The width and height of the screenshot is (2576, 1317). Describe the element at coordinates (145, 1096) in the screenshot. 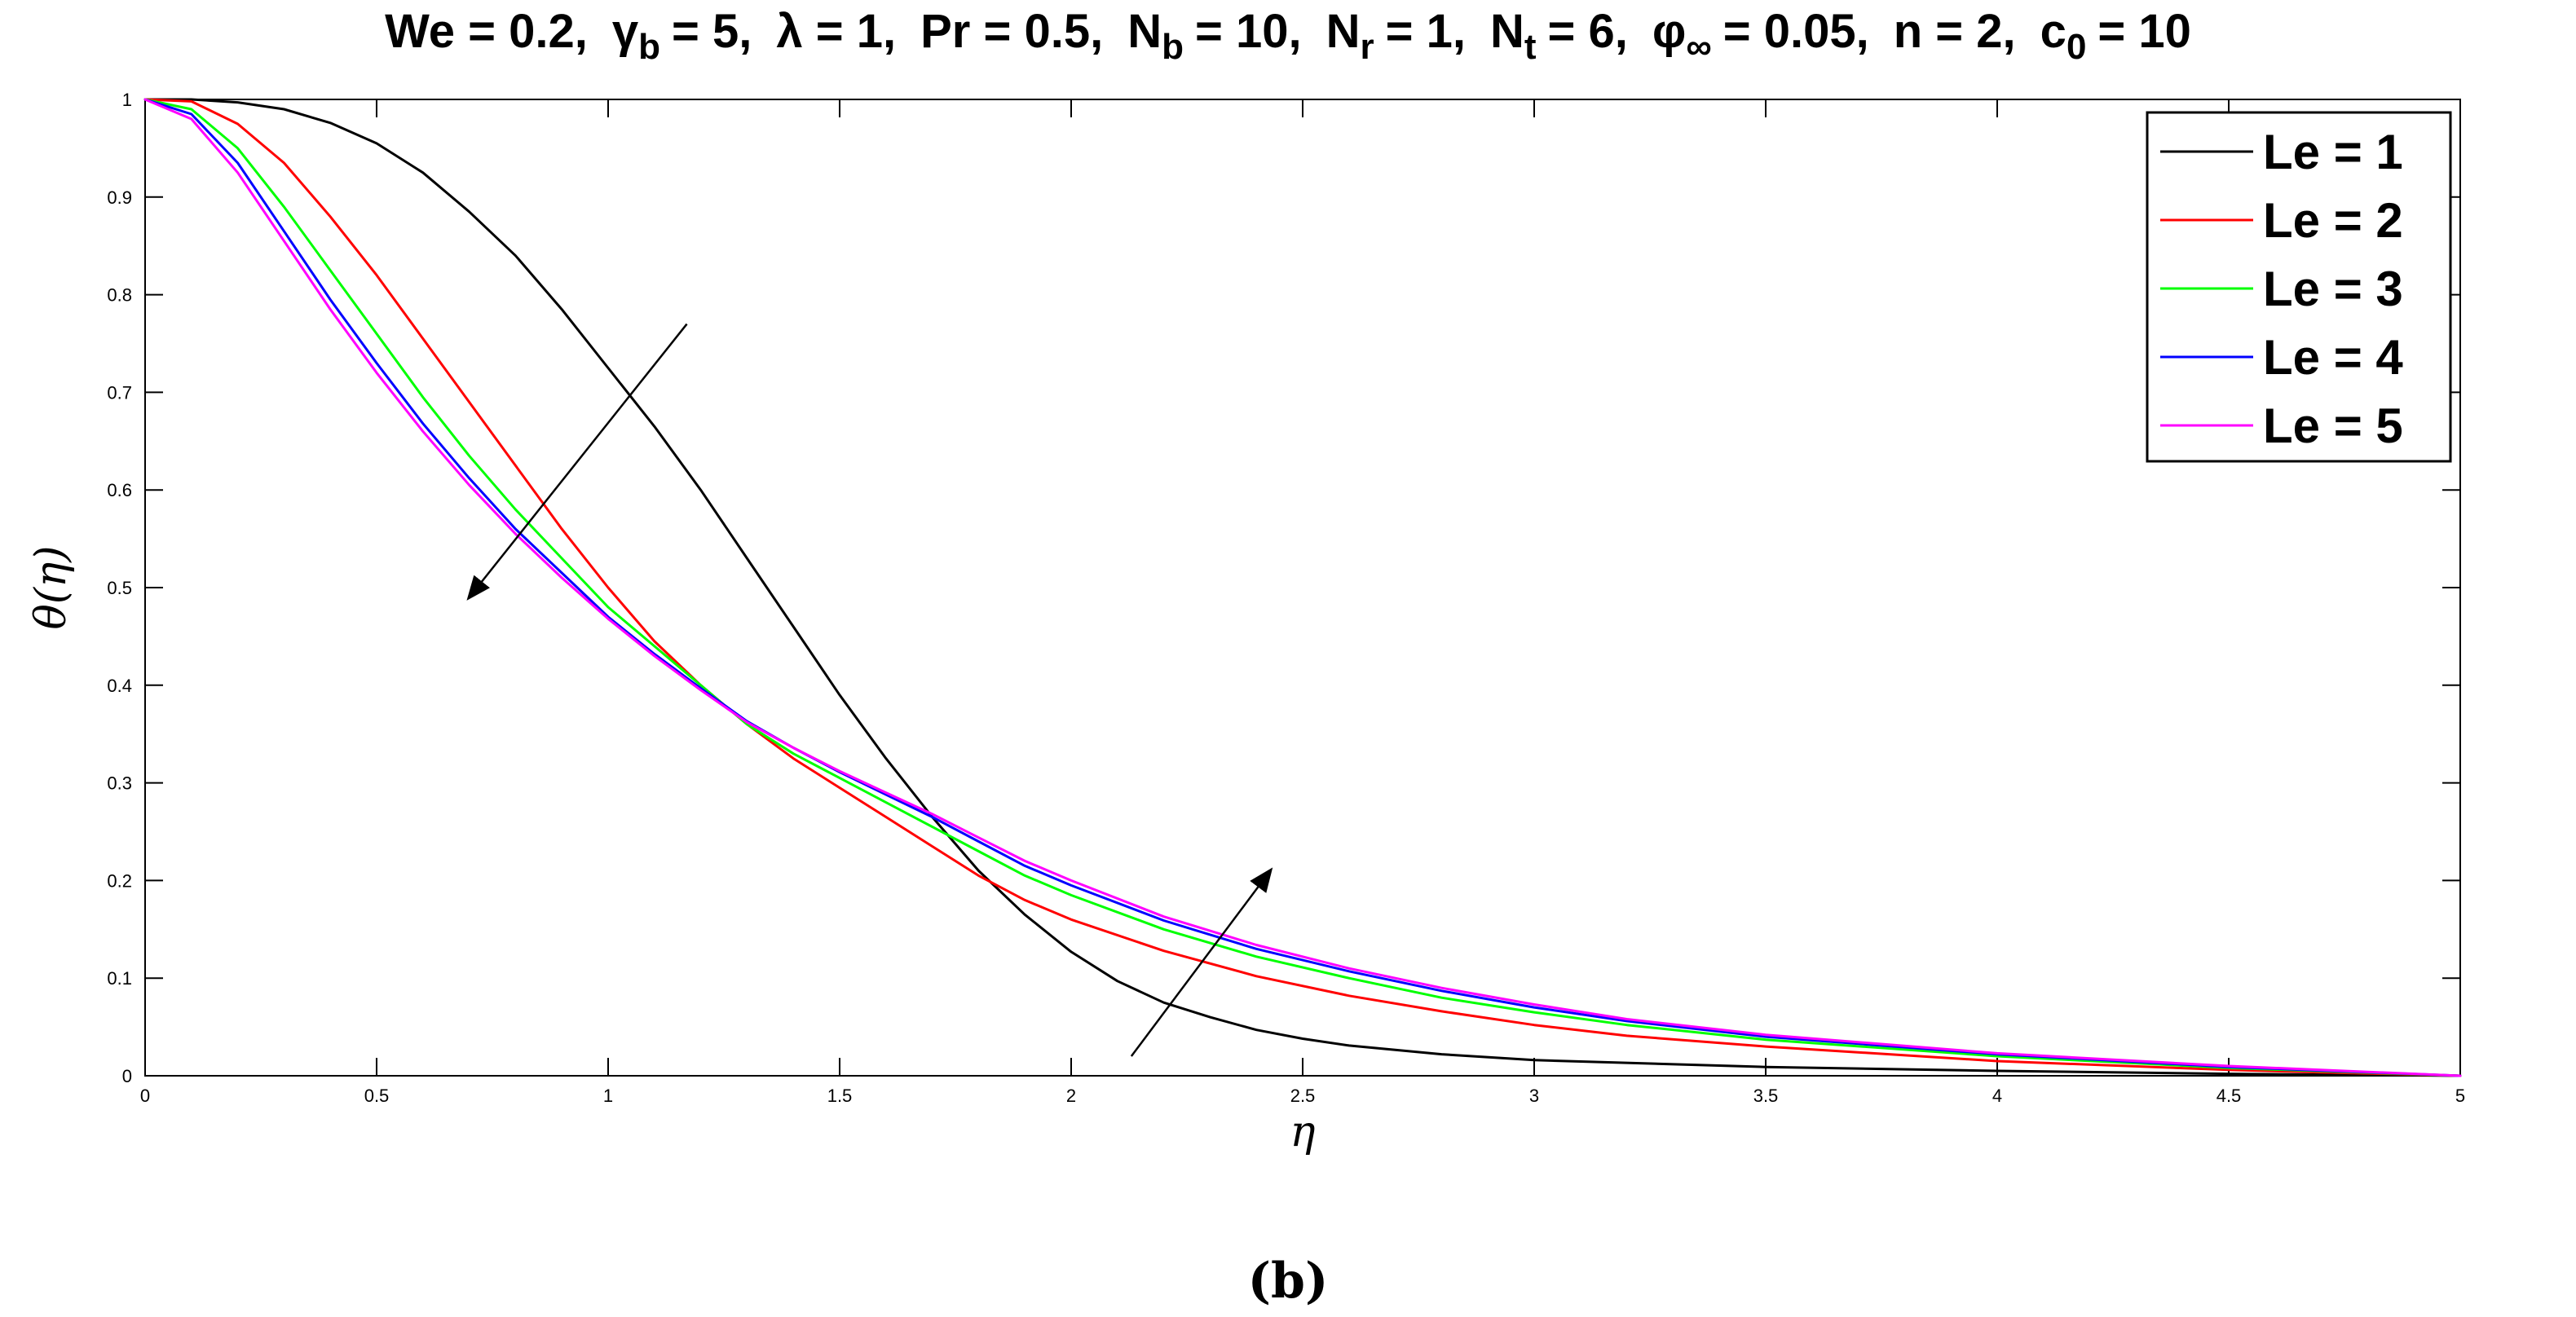

I see `x-tick-label: 0` at that location.